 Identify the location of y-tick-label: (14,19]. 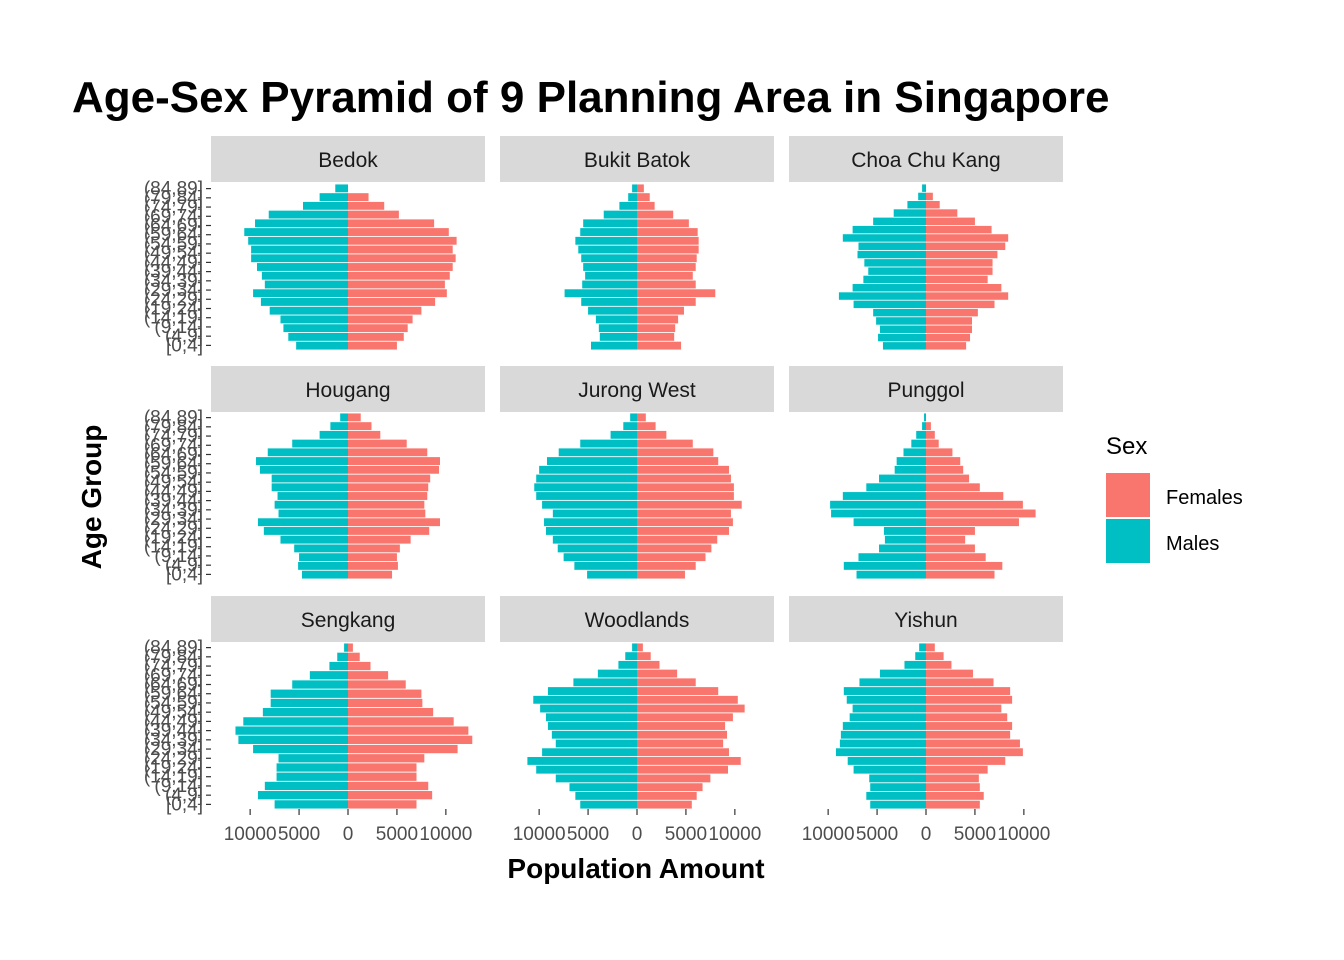
(173, 777).